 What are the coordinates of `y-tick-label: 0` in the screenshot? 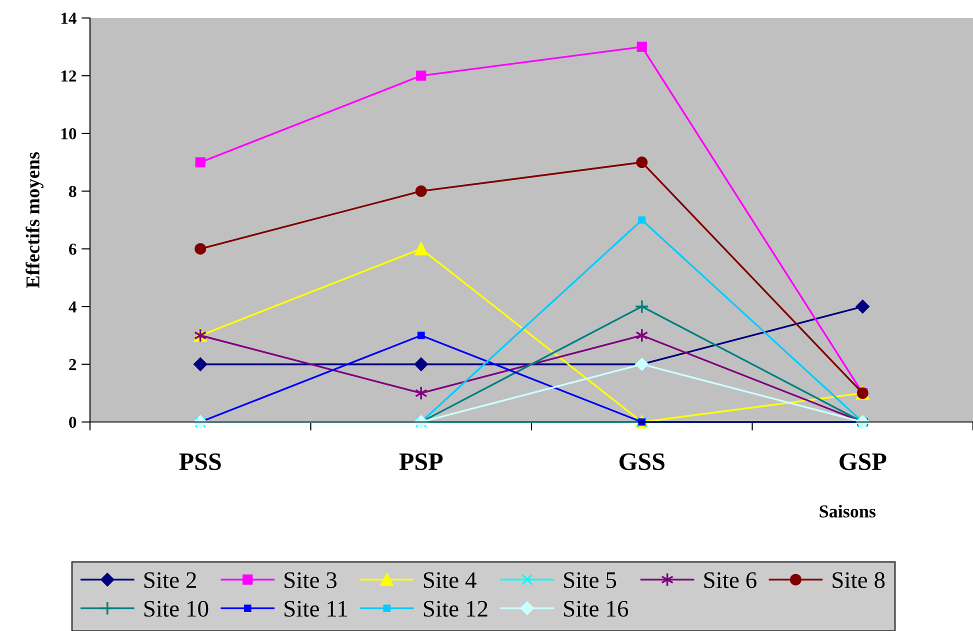 It's located at (72, 422).